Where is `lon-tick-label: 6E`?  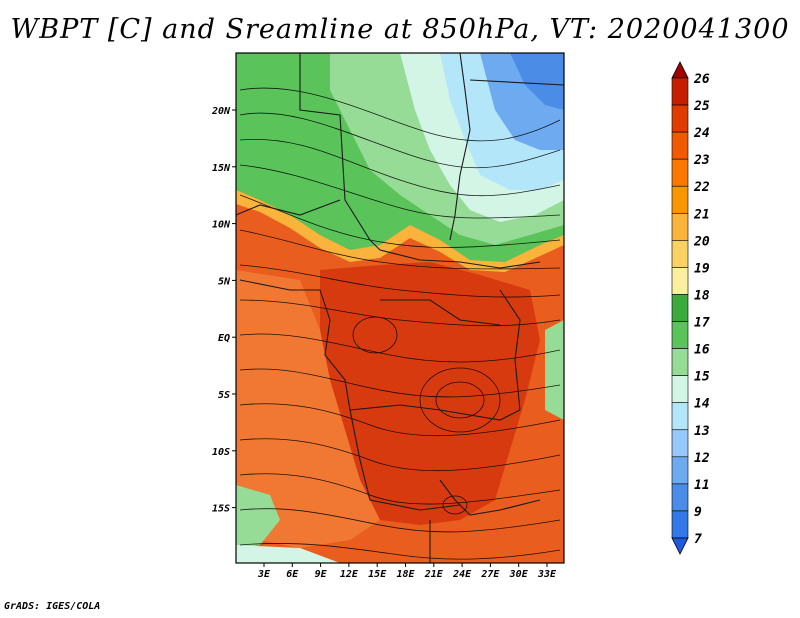
lon-tick-label: 6E is located at coordinates (292, 574).